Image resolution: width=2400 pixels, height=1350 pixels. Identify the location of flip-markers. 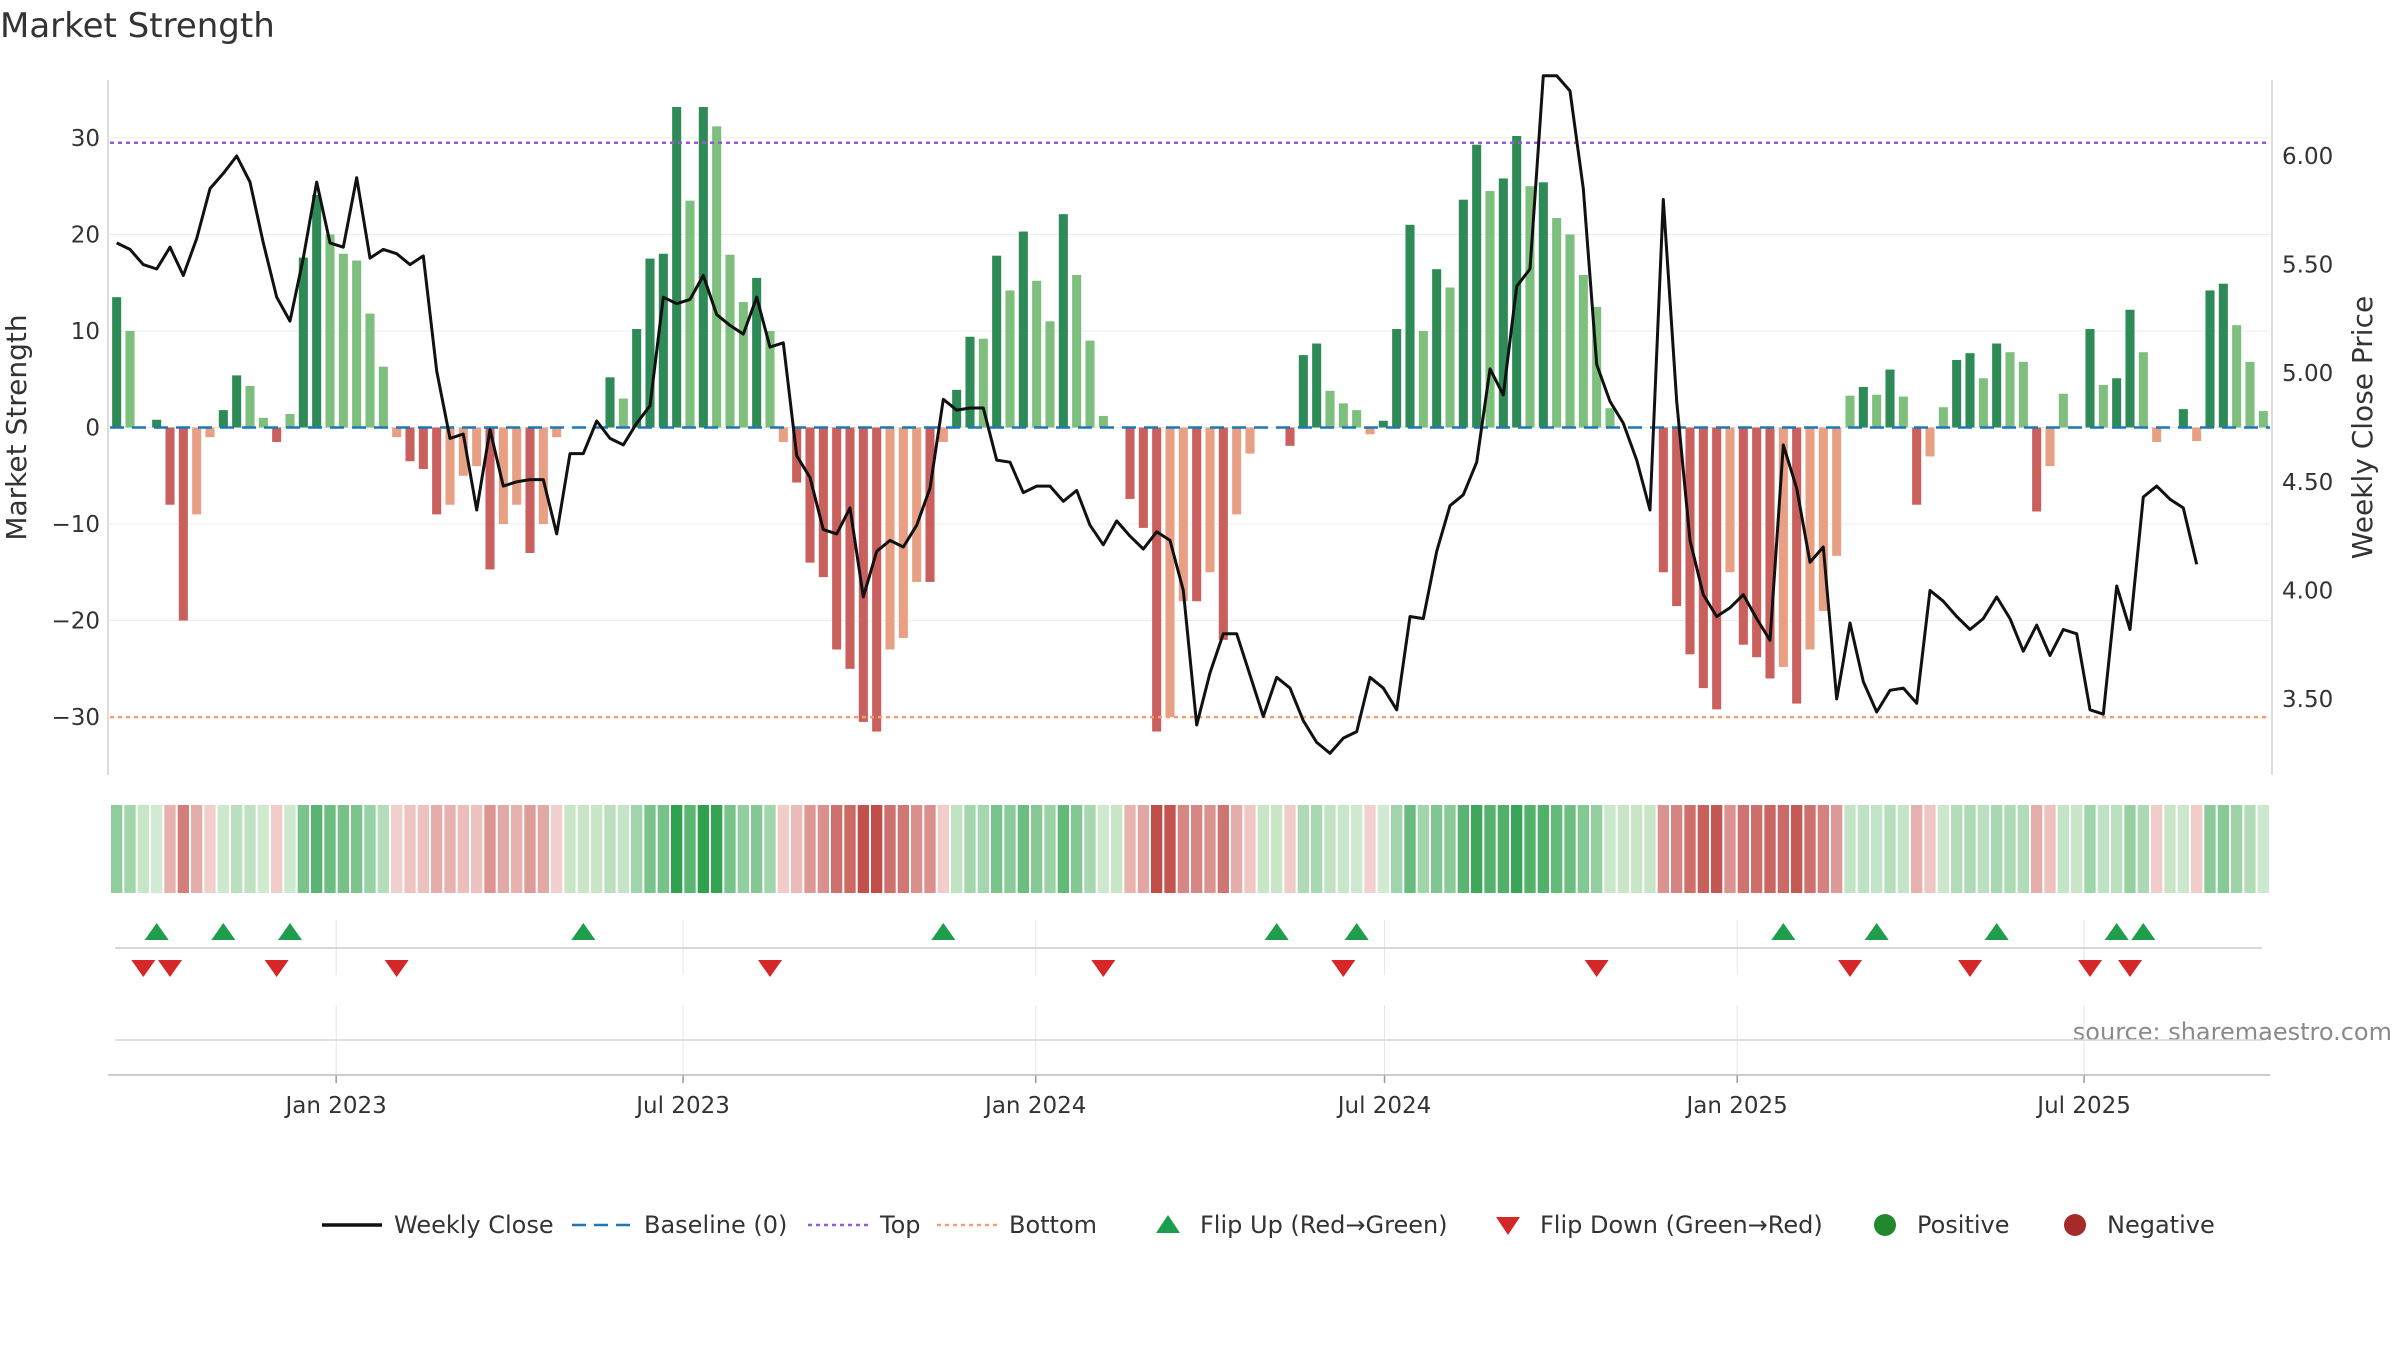
(1189, 999).